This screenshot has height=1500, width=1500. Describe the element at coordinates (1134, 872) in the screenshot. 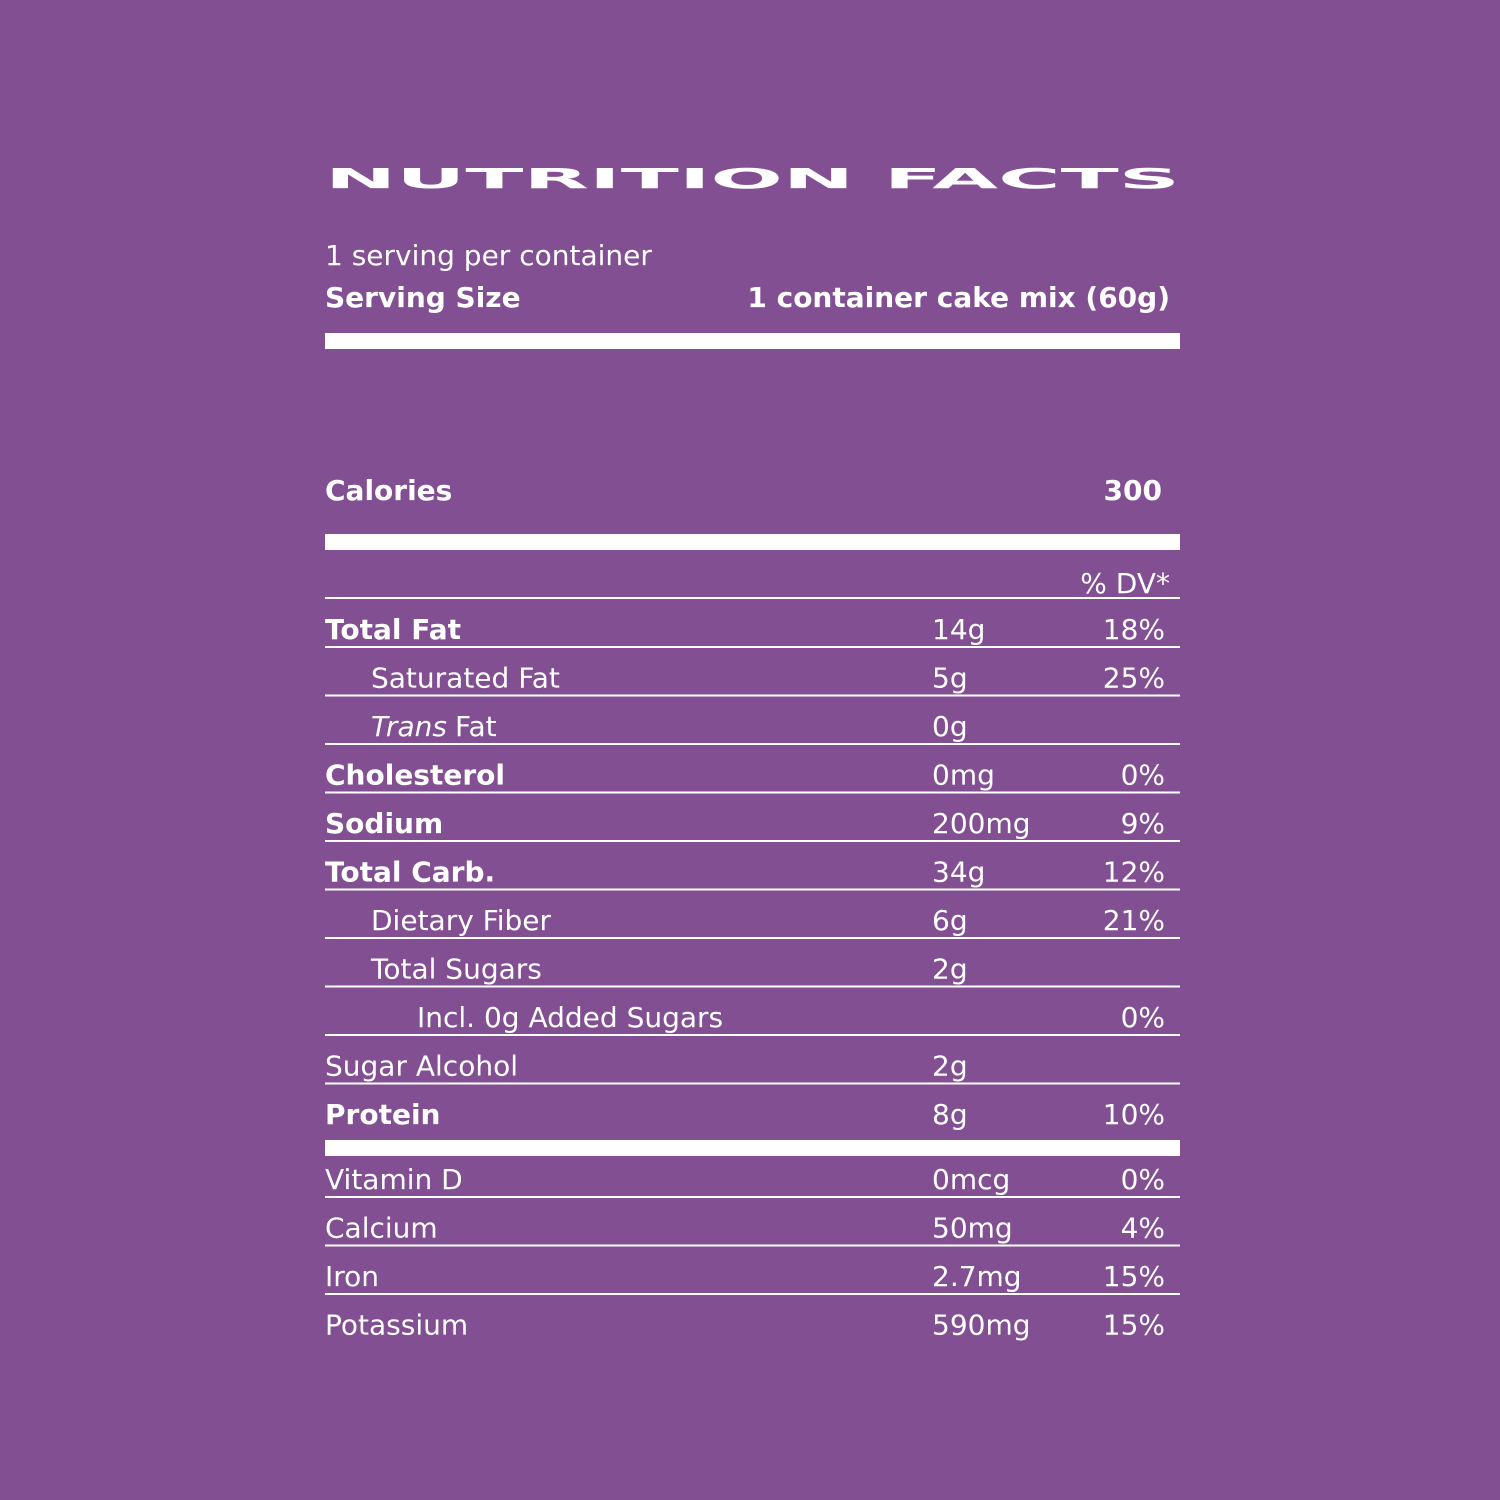

I see `nutrient-dv: 12%` at that location.